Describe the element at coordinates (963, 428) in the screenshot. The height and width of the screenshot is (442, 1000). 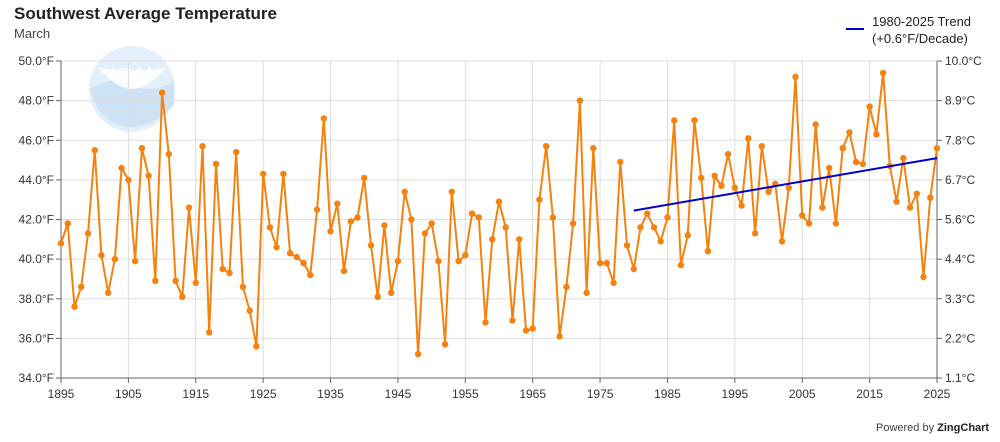
I see `credit-brand: ZingChart` at that location.